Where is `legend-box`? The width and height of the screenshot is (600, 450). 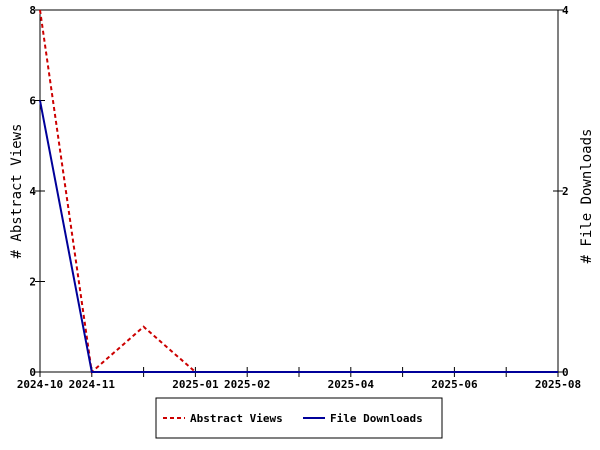 legend-box is located at coordinates (299, 418).